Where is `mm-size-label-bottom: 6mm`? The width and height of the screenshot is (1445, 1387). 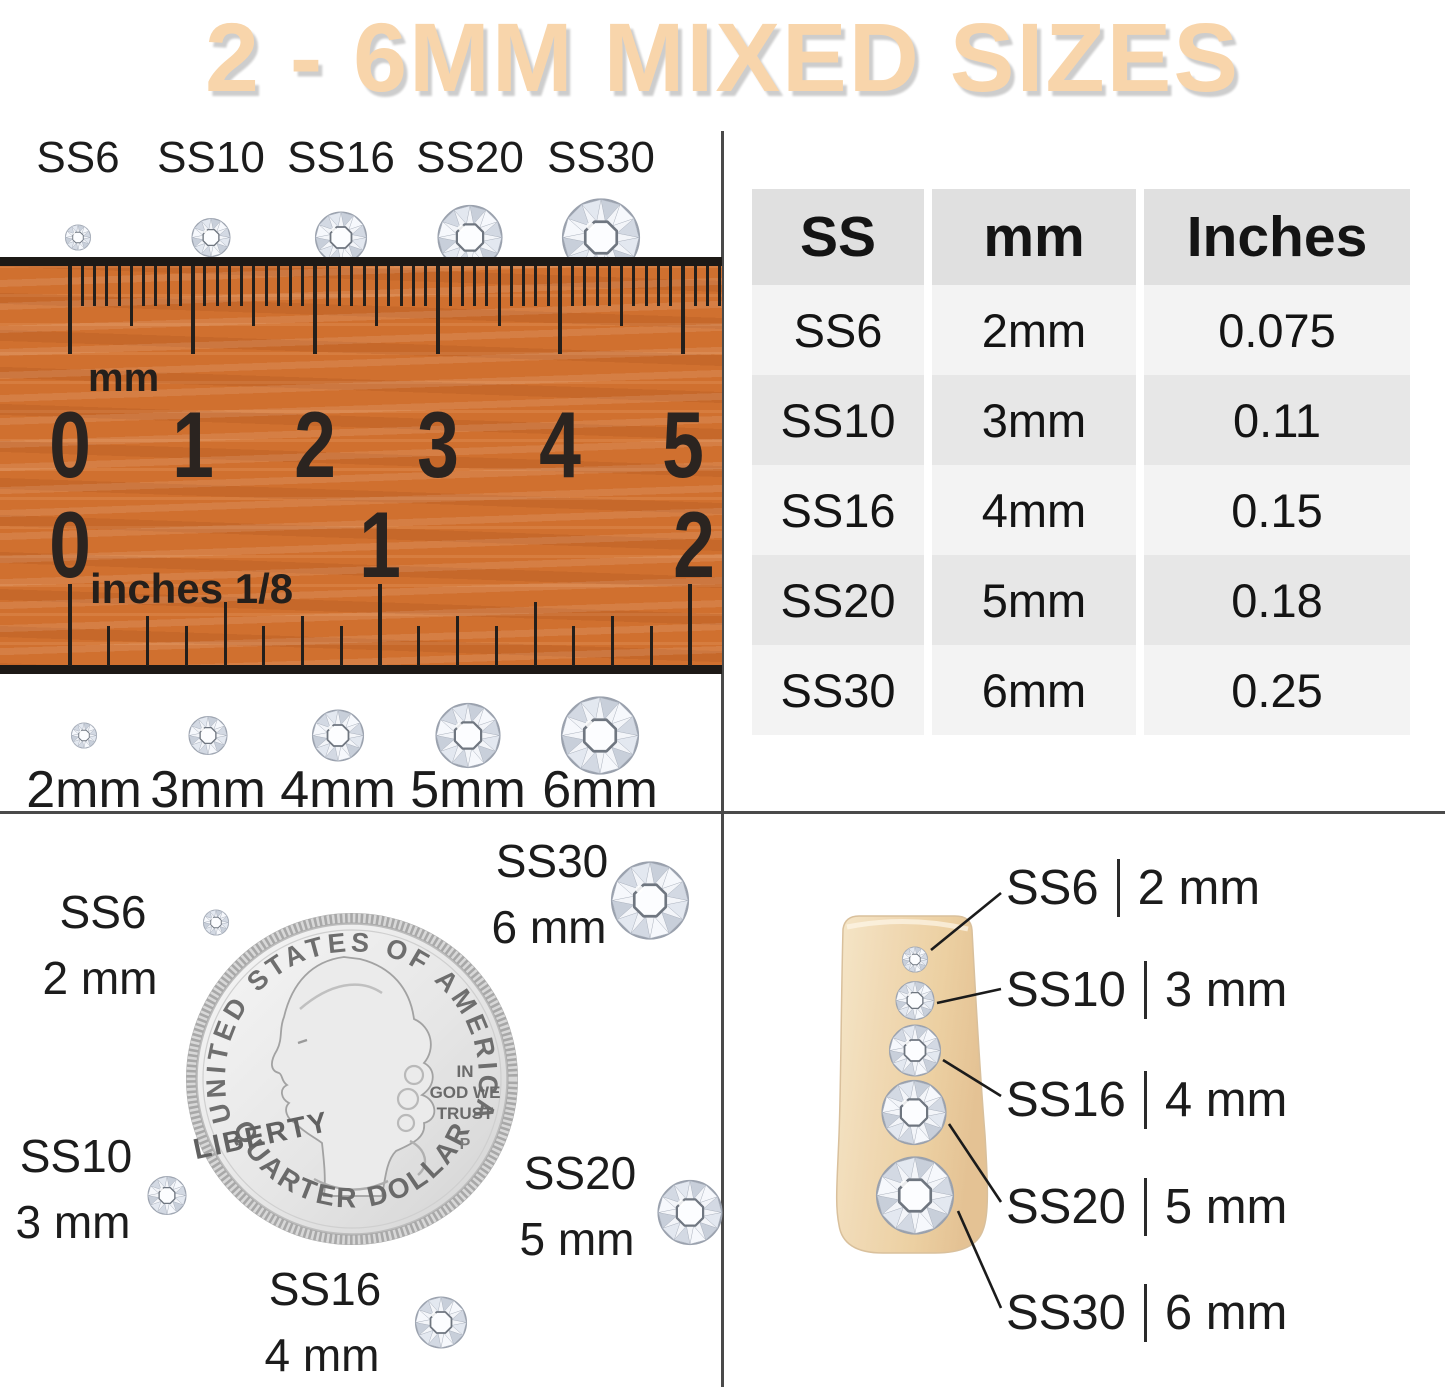
mm-size-label-bottom: 6mm is located at coordinates (600, 790).